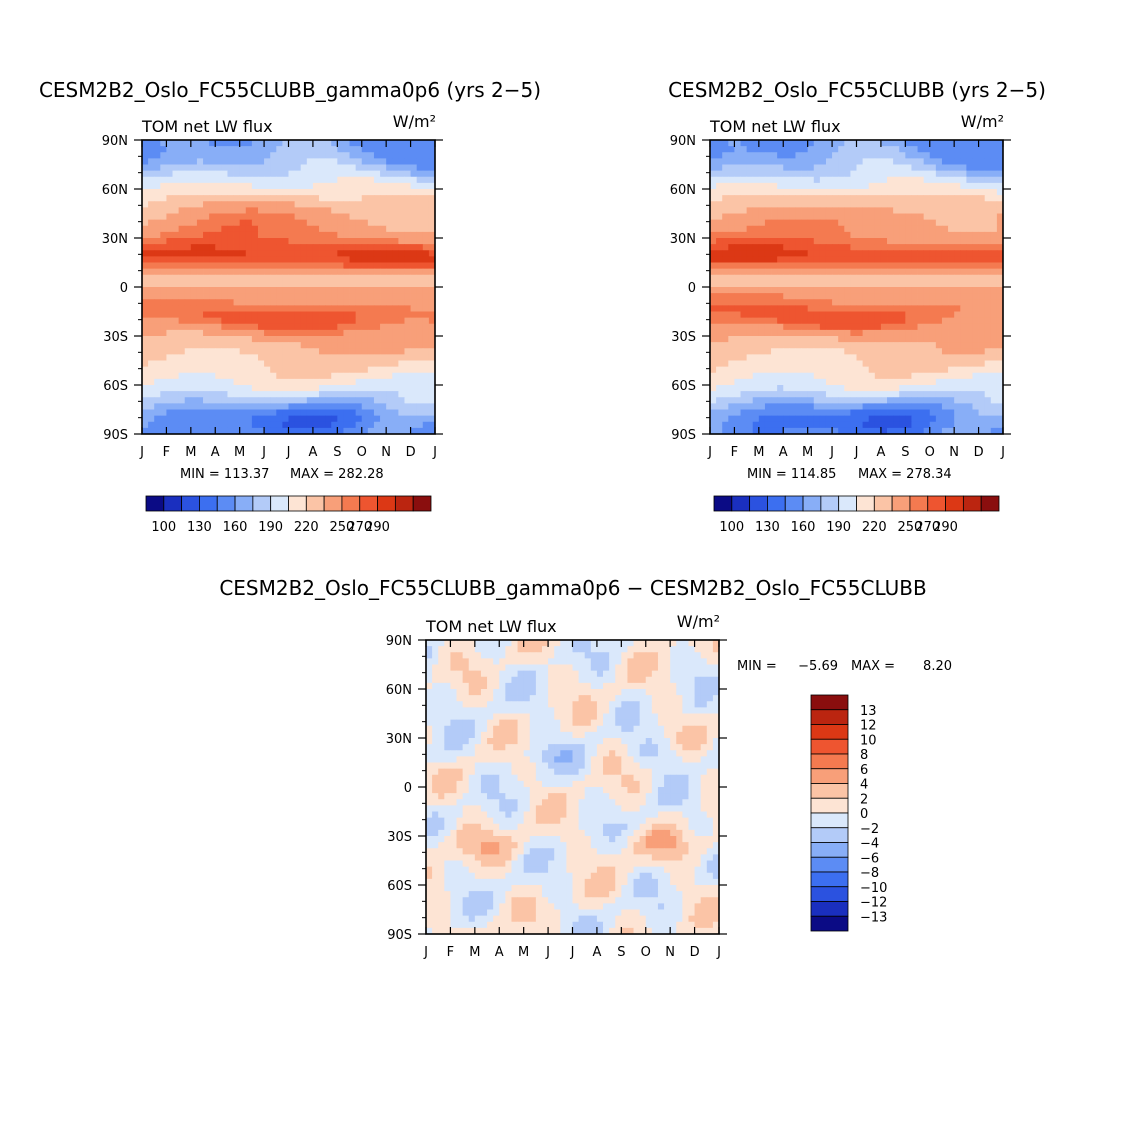 The width and height of the screenshot is (1146, 1146). What do you see at coordinates (927, 527) in the screenshot?
I see `colorbar-label: 270` at bounding box center [927, 527].